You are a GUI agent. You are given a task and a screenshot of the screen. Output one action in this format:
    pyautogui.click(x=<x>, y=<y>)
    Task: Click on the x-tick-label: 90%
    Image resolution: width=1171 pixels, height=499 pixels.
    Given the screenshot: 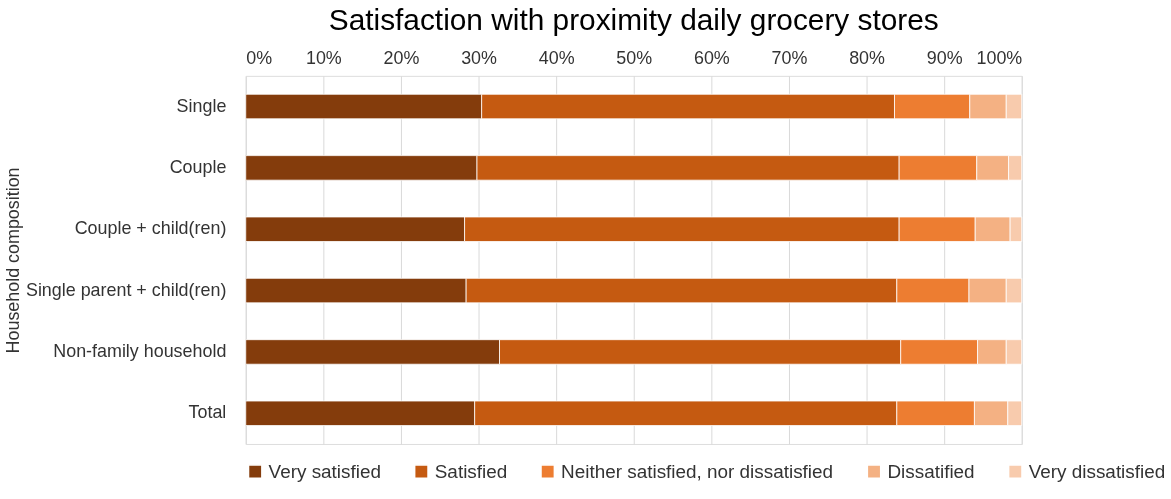 What is the action you would take?
    pyautogui.click(x=944, y=58)
    